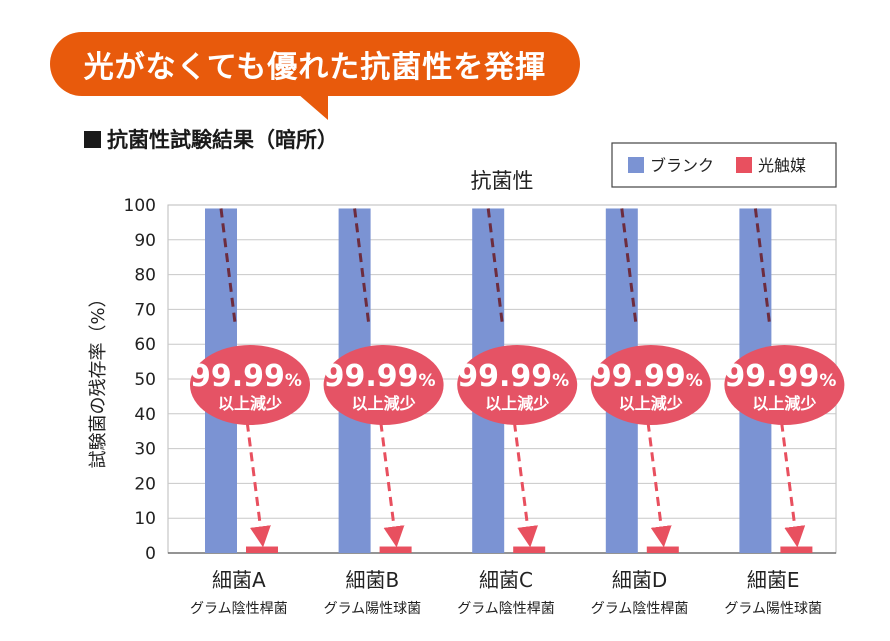 This screenshot has height=641, width=890. Describe the element at coordinates (145, 484) in the screenshot. I see `y-tick-label: 20` at that location.